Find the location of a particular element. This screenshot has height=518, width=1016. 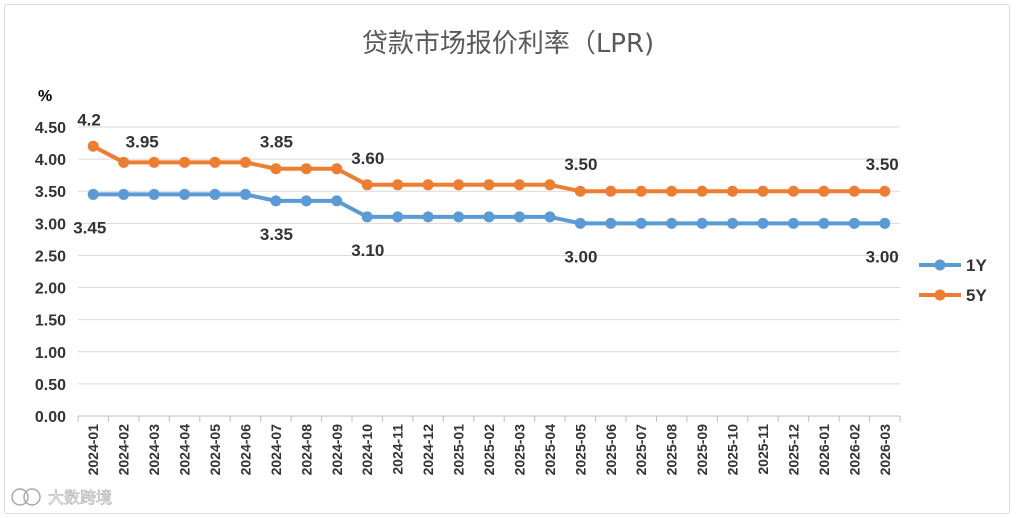

y-tick-label: 4.00 is located at coordinates (50, 160).